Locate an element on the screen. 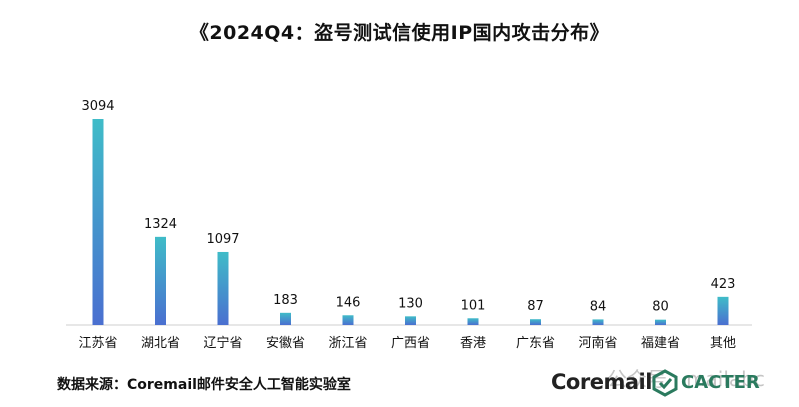  category-label-8: 河南省 is located at coordinates (597, 343).